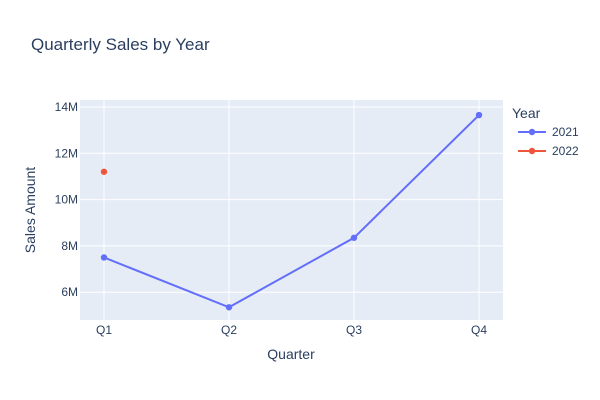  I want to click on legend-item: 2021, so click(548, 132).